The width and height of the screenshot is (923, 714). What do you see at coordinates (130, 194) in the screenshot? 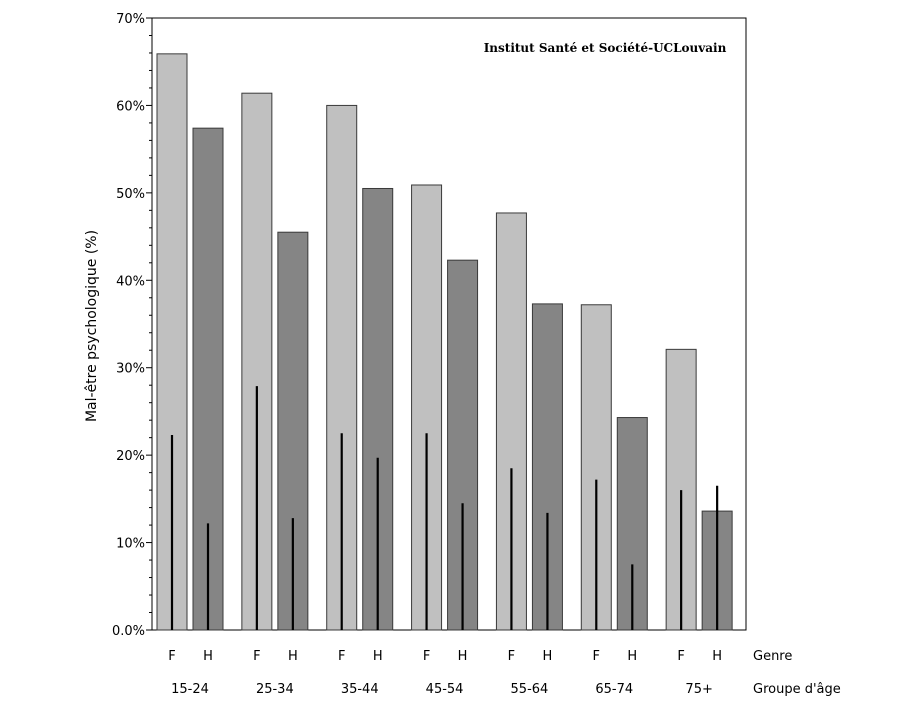
I see `y-tick-label: 50%` at bounding box center [130, 194].